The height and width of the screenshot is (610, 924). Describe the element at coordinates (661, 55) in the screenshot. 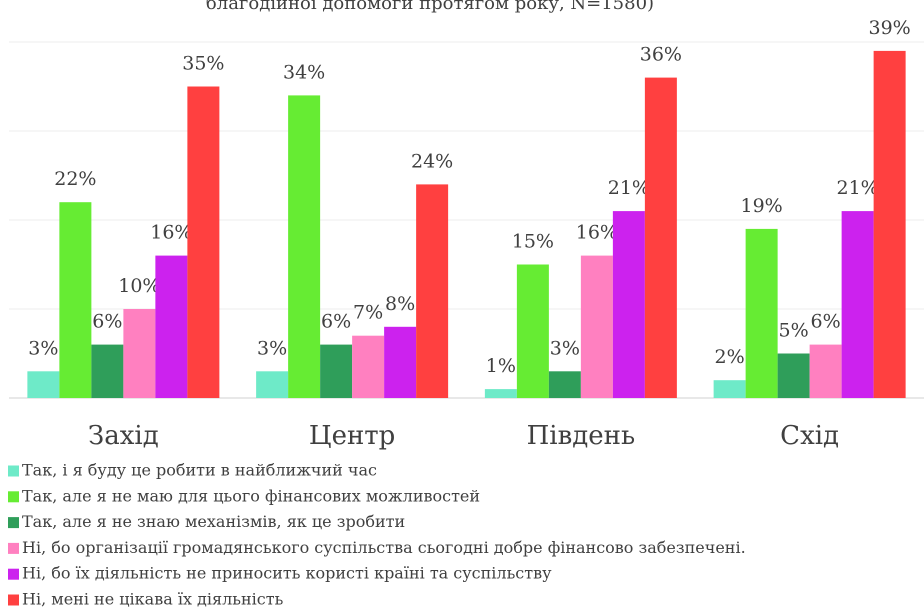

I see `data-label: 36%` at that location.